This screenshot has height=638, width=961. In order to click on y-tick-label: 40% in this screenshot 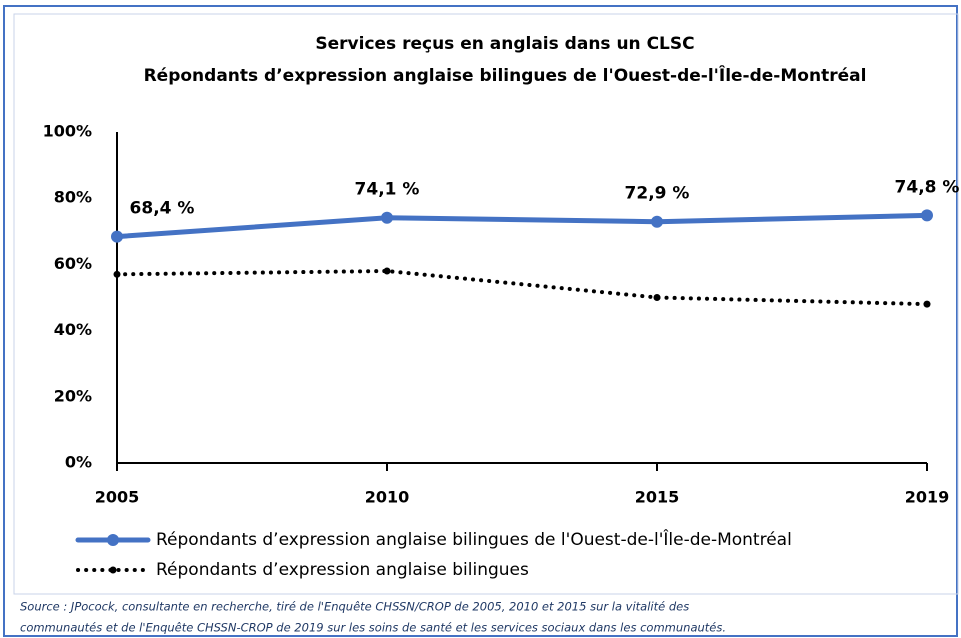, I will do `click(73, 329)`.